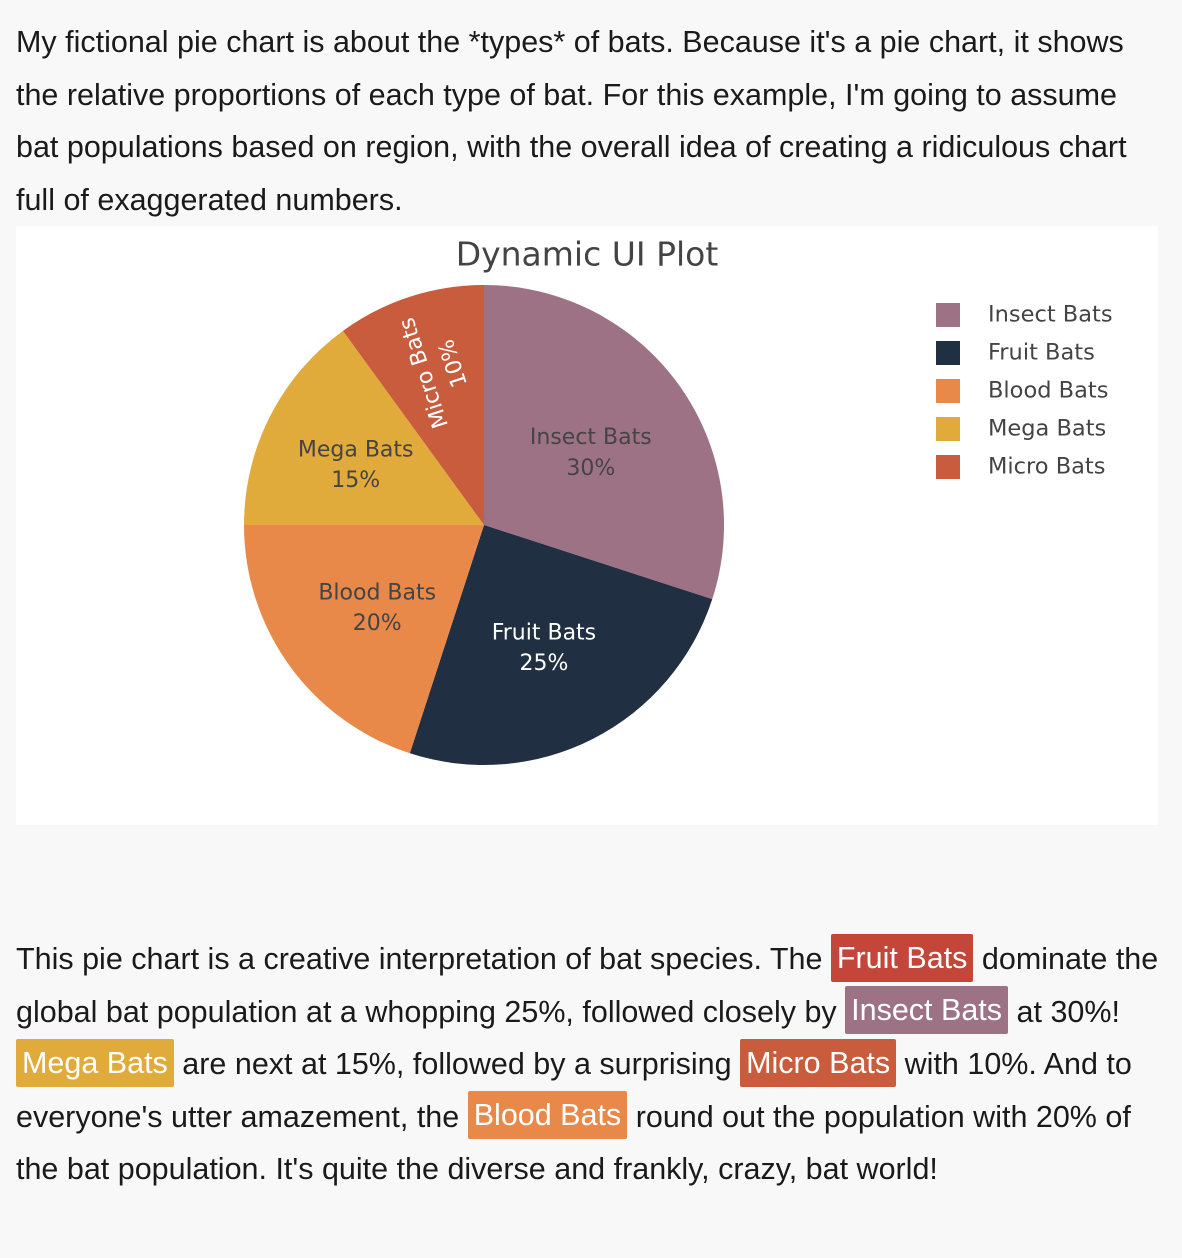  Describe the element at coordinates (1041, 353) in the screenshot. I see `legend-label-fruit-bats: Fruit Bats` at that location.